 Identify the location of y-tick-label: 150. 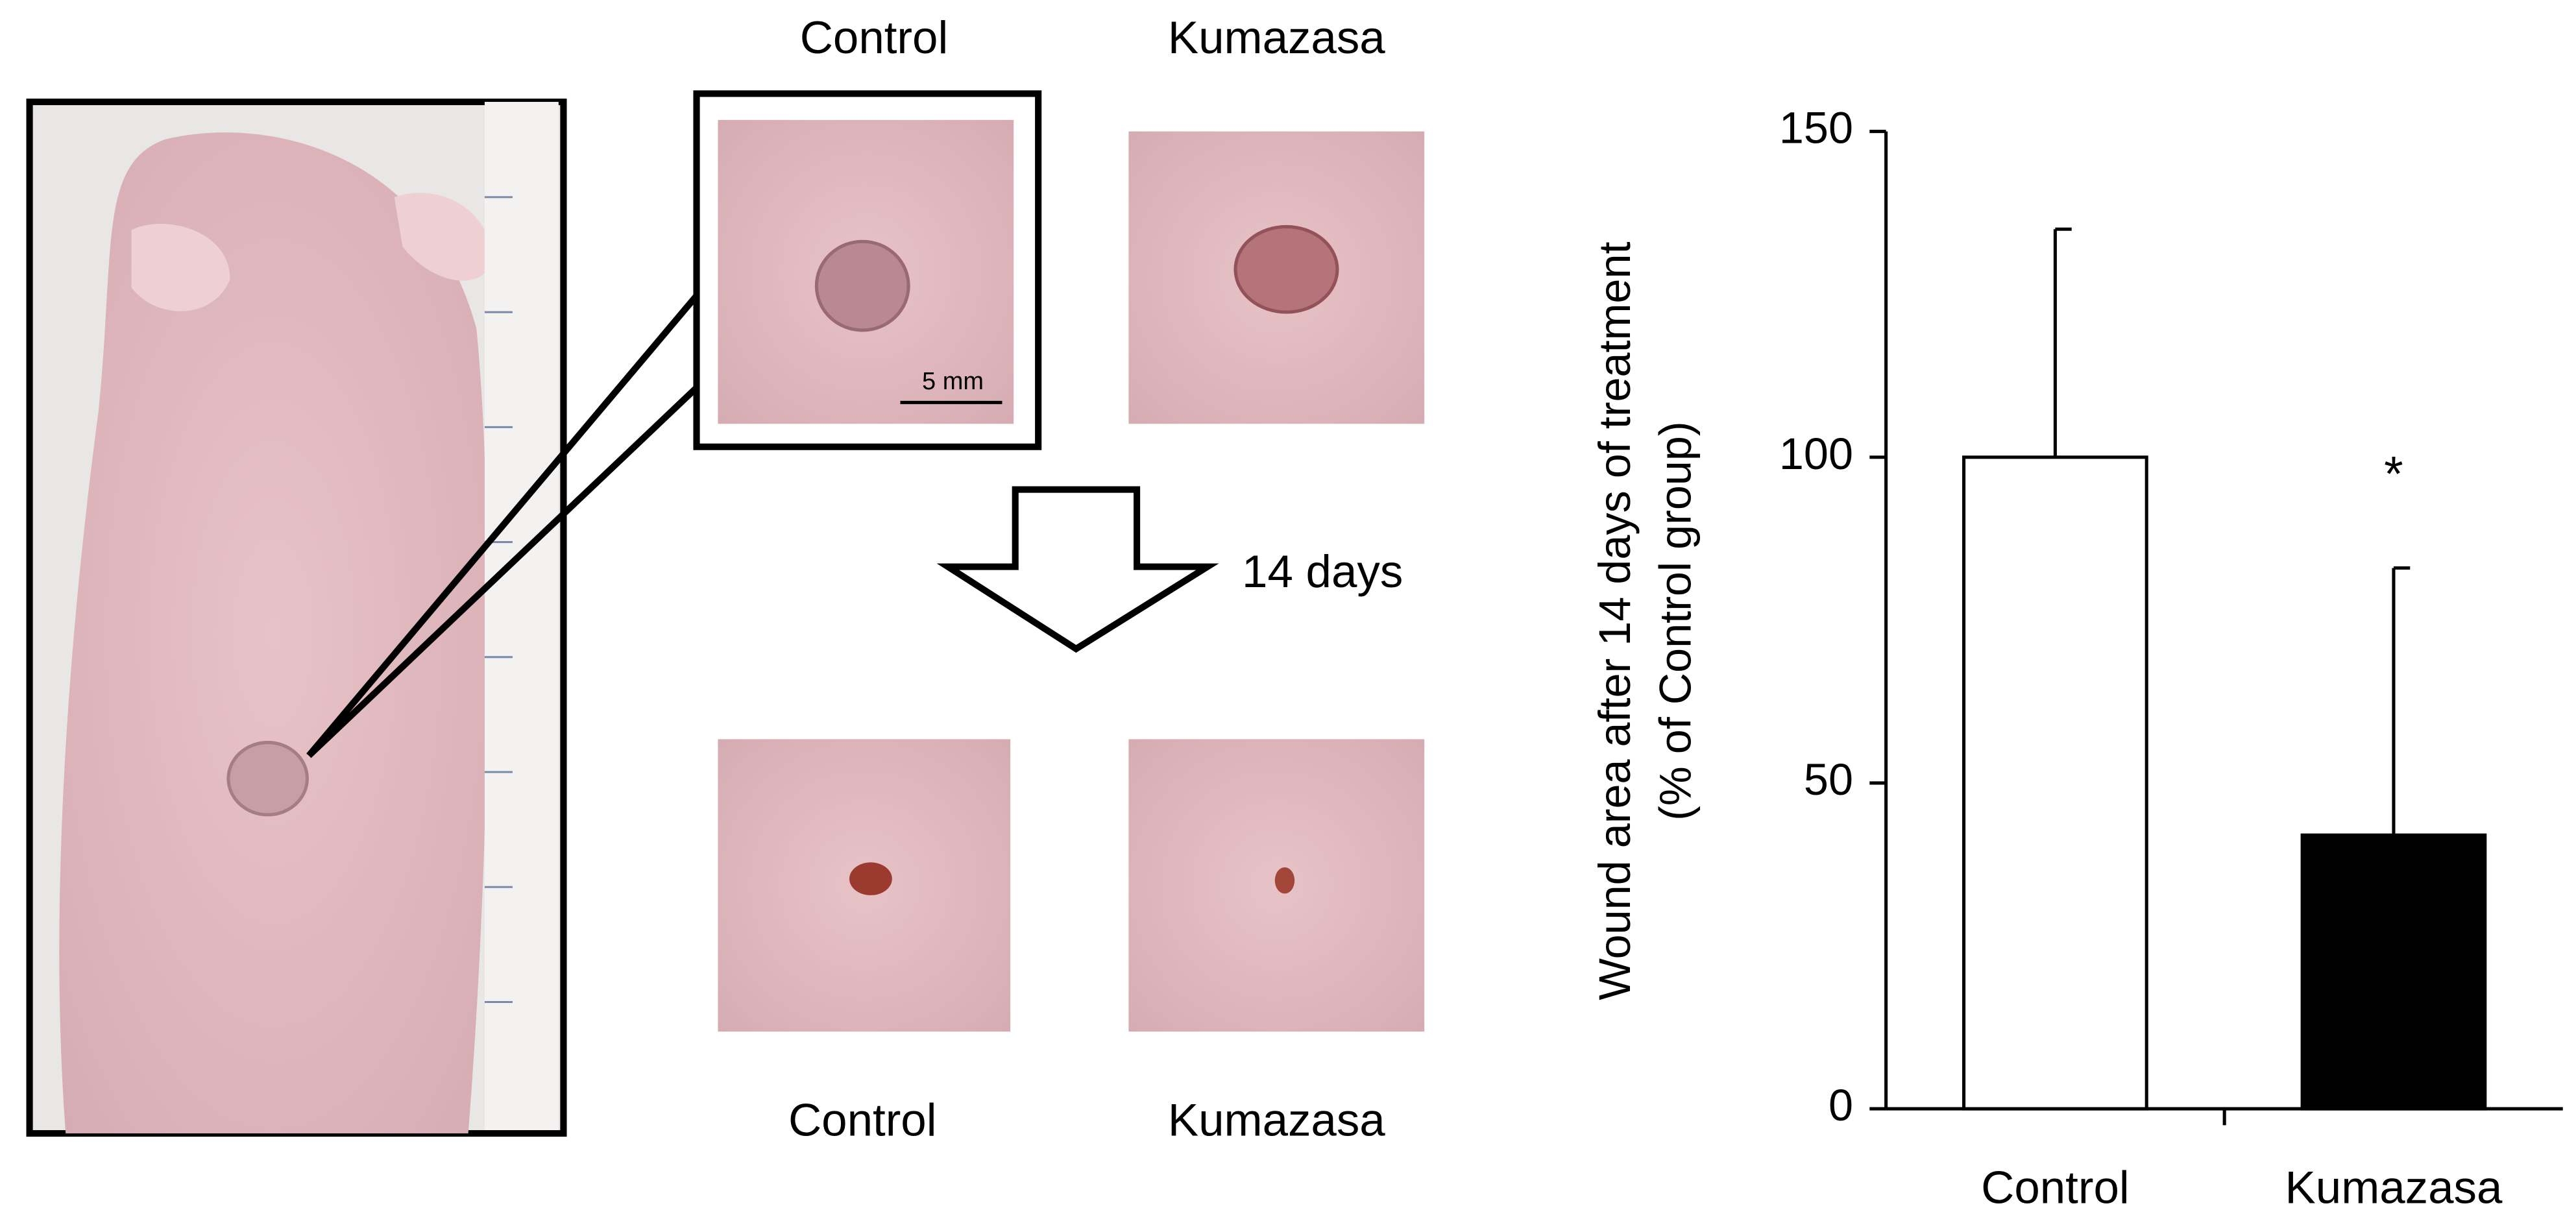
(1816, 128).